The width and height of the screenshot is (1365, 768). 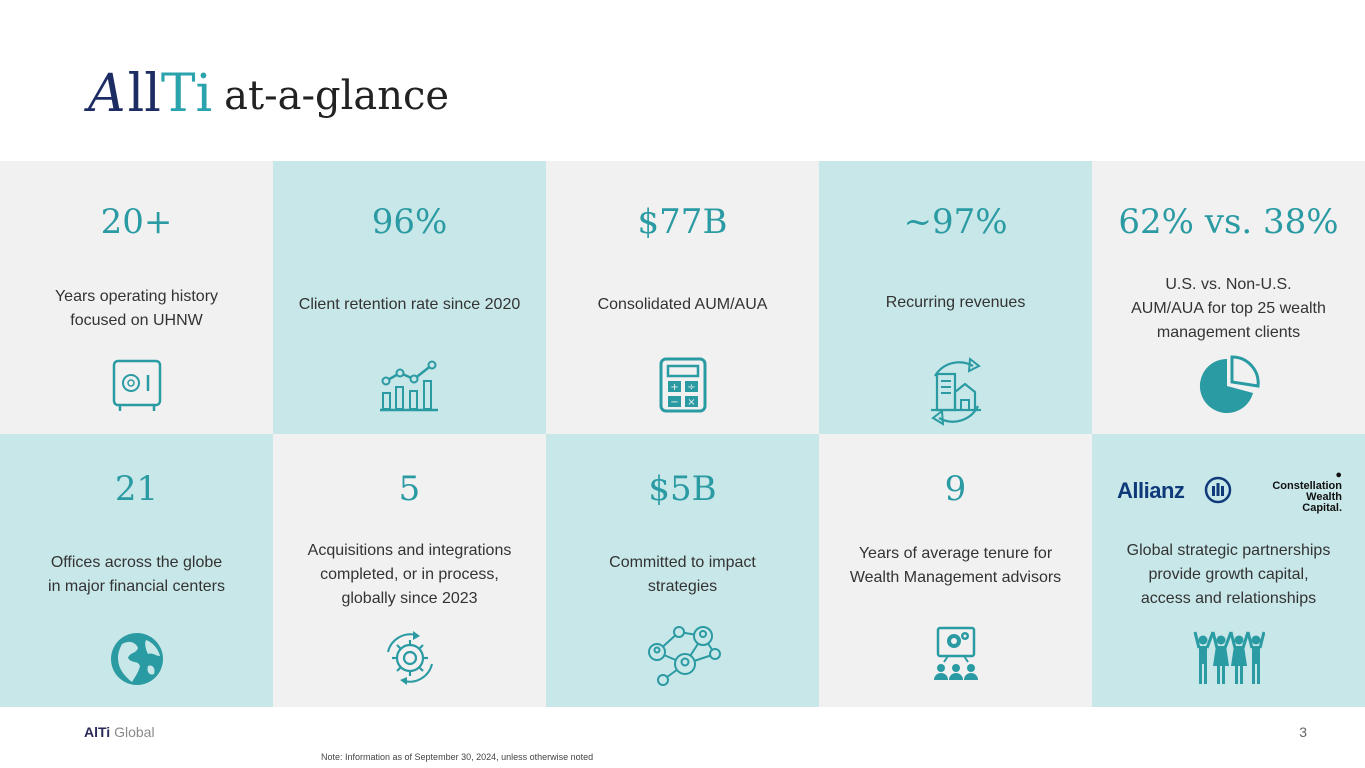 What do you see at coordinates (955, 302) in the screenshot?
I see `stat-description: Recurring revenues` at bounding box center [955, 302].